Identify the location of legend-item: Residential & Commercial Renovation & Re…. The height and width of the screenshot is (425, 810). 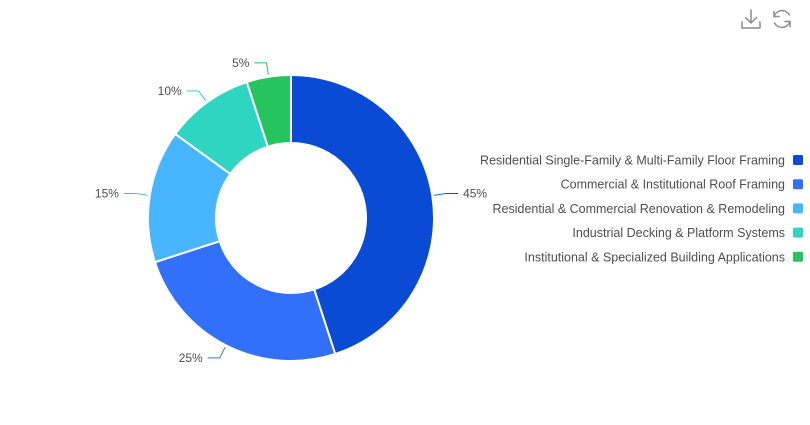
(648, 209).